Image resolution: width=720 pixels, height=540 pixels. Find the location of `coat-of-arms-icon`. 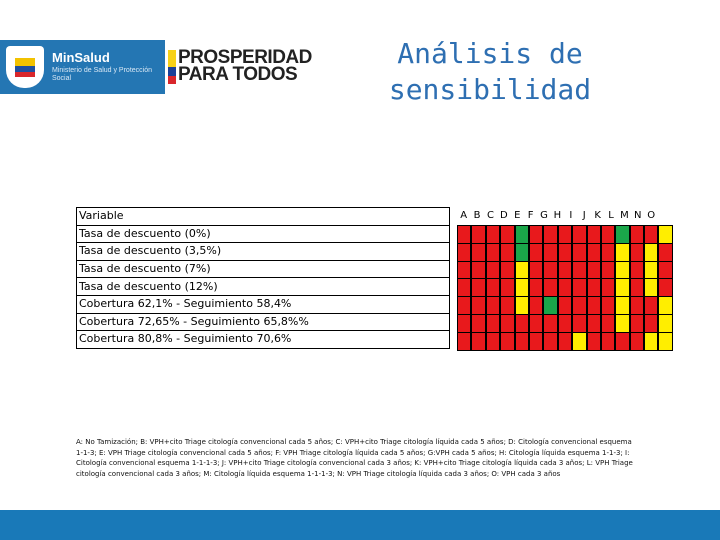

coat-of-arms-icon is located at coordinates (25, 67).